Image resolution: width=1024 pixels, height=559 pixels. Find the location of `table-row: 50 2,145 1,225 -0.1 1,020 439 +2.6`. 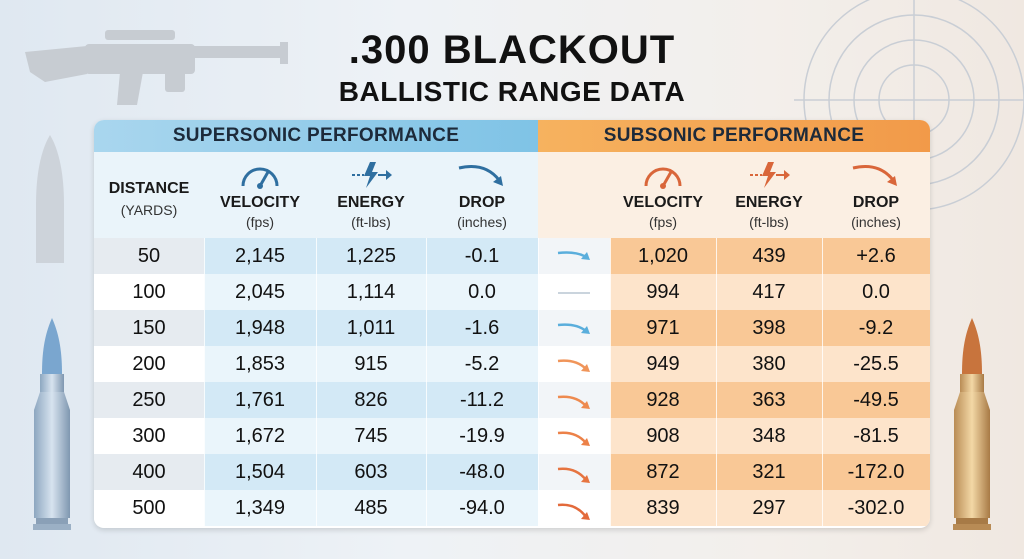

table-row: 50 2,145 1,225 -0.1 1,020 439 +2.6 is located at coordinates (512, 256).